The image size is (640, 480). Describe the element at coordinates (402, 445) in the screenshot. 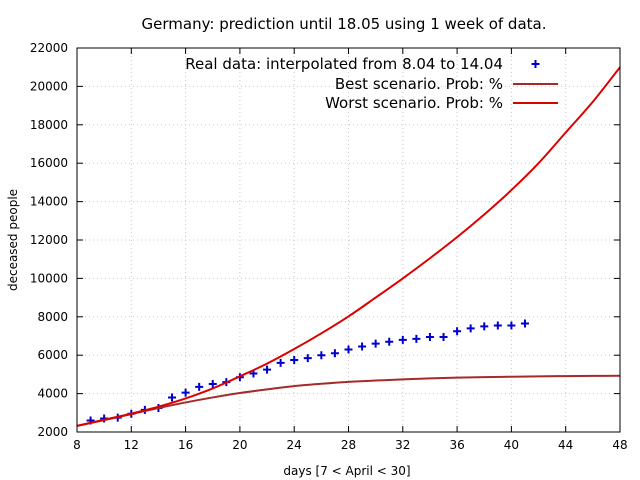

I see `x-tick-label: 32` at that location.